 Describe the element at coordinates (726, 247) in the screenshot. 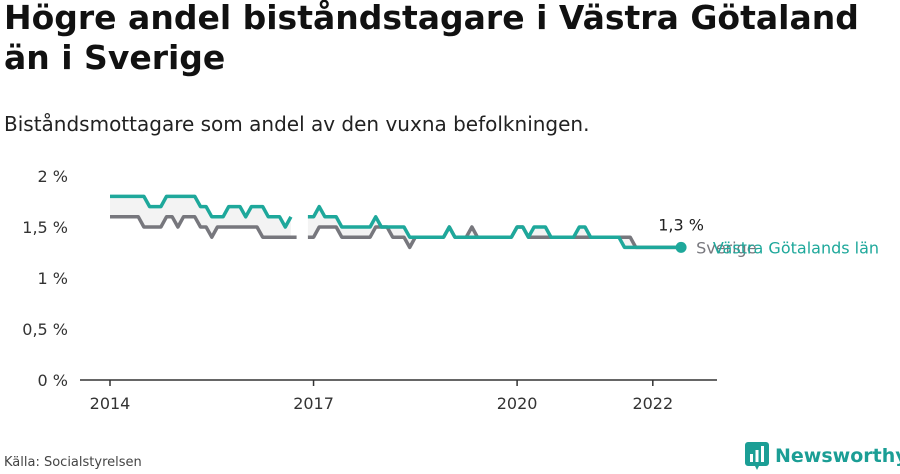

I see `series-label-sverige: Sverige` at that location.